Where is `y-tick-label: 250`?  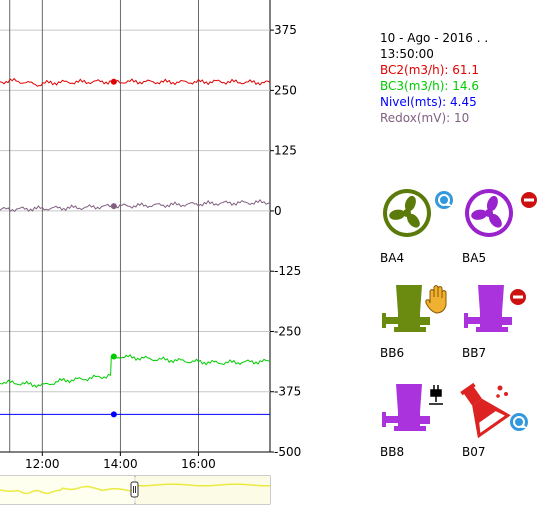
y-tick-label: 250 is located at coordinates (285, 90).